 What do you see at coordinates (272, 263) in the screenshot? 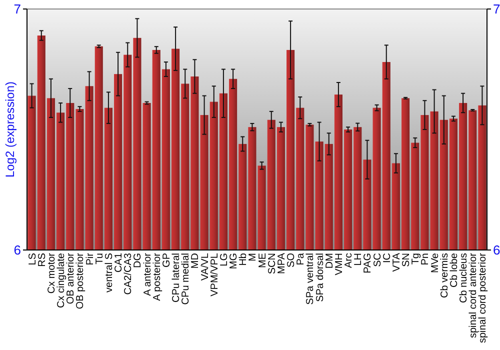
I see `x-tick-label: SCN` at bounding box center [272, 263].